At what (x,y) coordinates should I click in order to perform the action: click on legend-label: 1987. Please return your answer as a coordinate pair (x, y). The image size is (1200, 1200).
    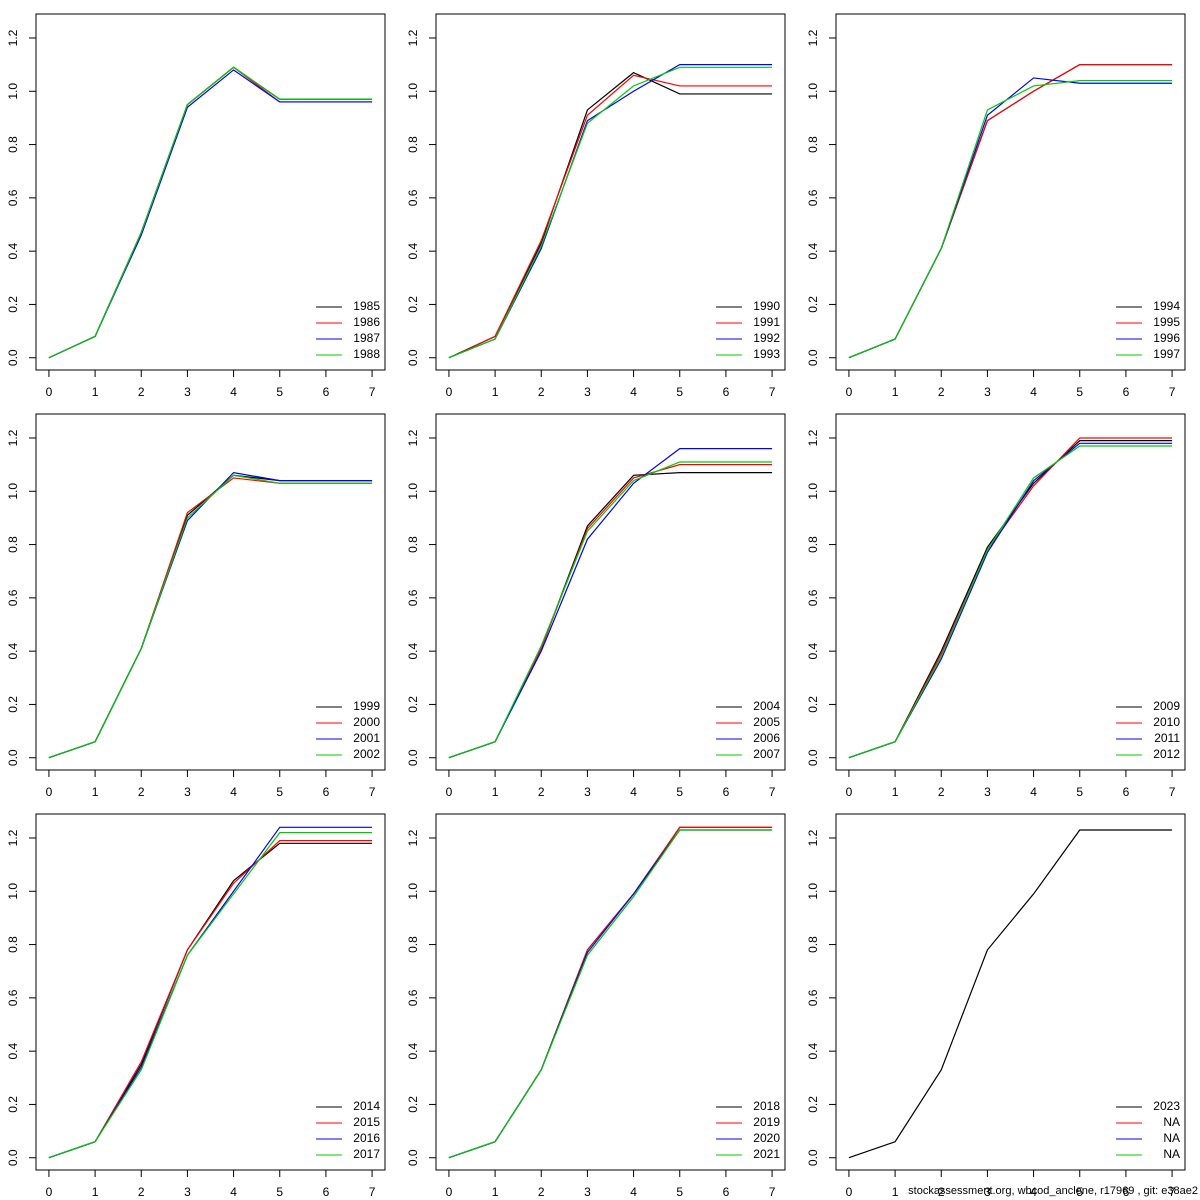
    Looking at the image, I should click on (366, 338).